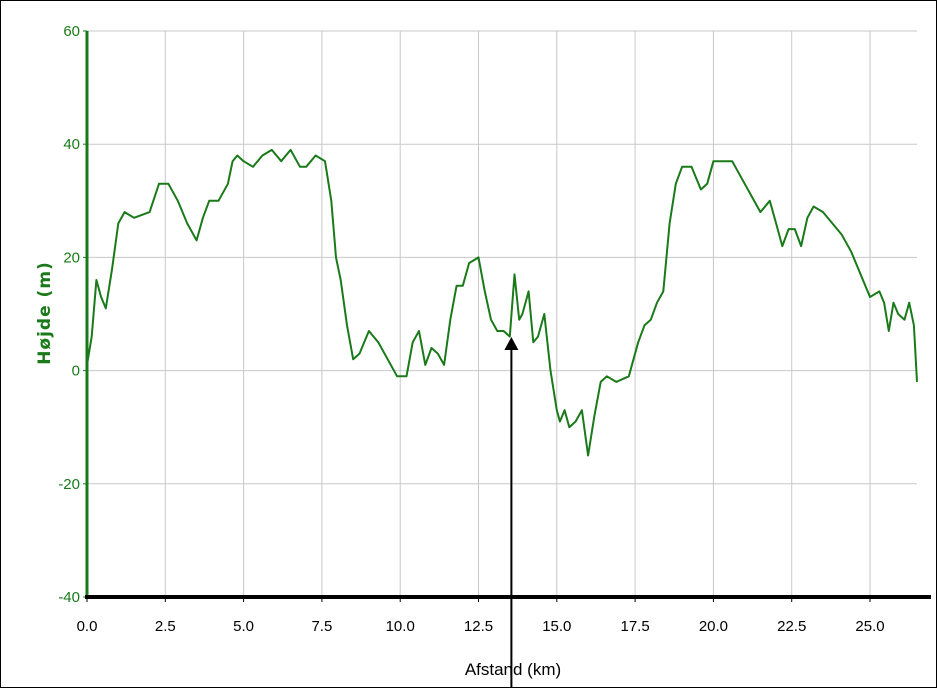 The image size is (937, 688). What do you see at coordinates (791, 626) in the screenshot?
I see `x-tick-label: 22.5` at bounding box center [791, 626].